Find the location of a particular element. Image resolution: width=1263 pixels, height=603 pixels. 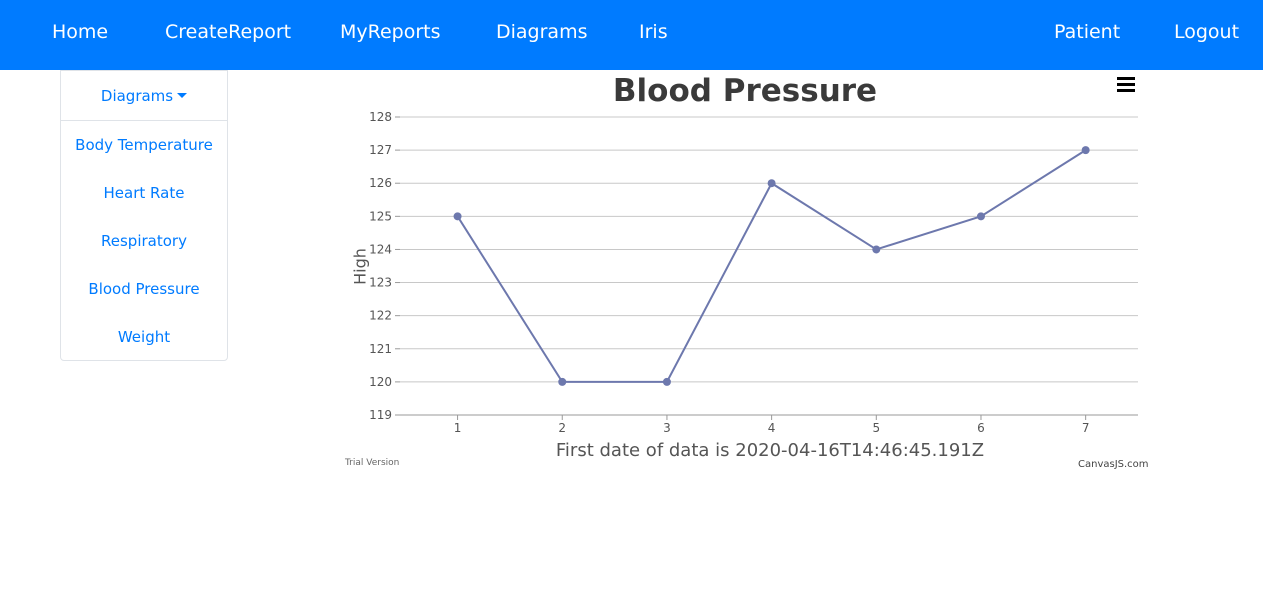

y-tick-label: 123 is located at coordinates (380, 283).